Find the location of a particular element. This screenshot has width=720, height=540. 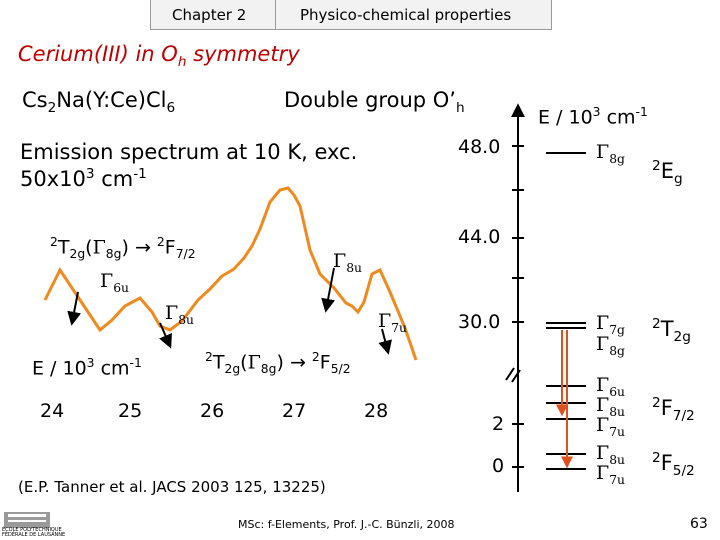

term-2Eg: 2Eg is located at coordinates (667, 173).